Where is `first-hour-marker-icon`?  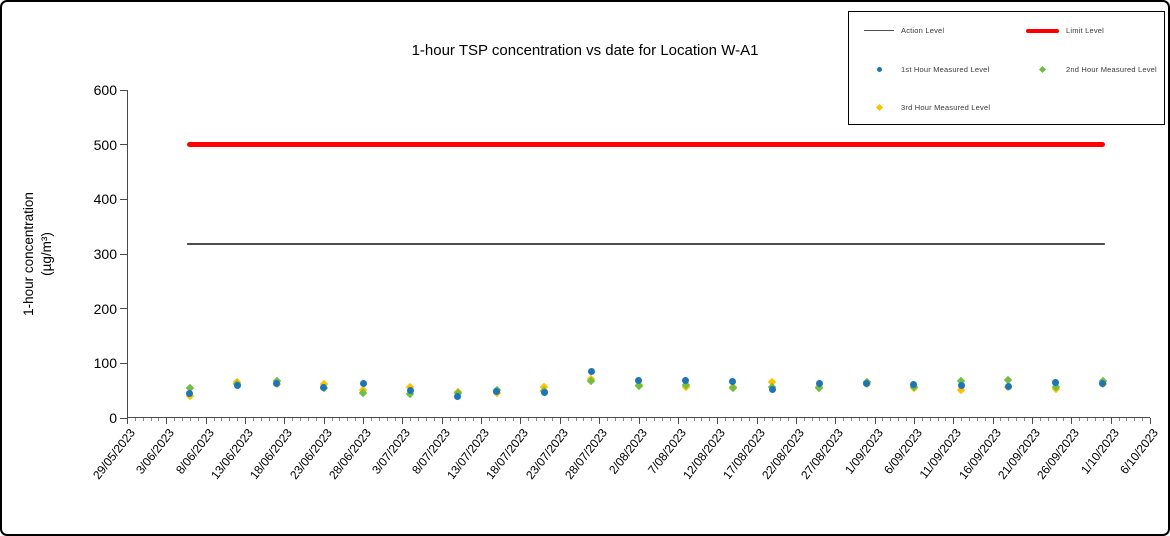
first-hour-marker-icon is located at coordinates (879, 69).